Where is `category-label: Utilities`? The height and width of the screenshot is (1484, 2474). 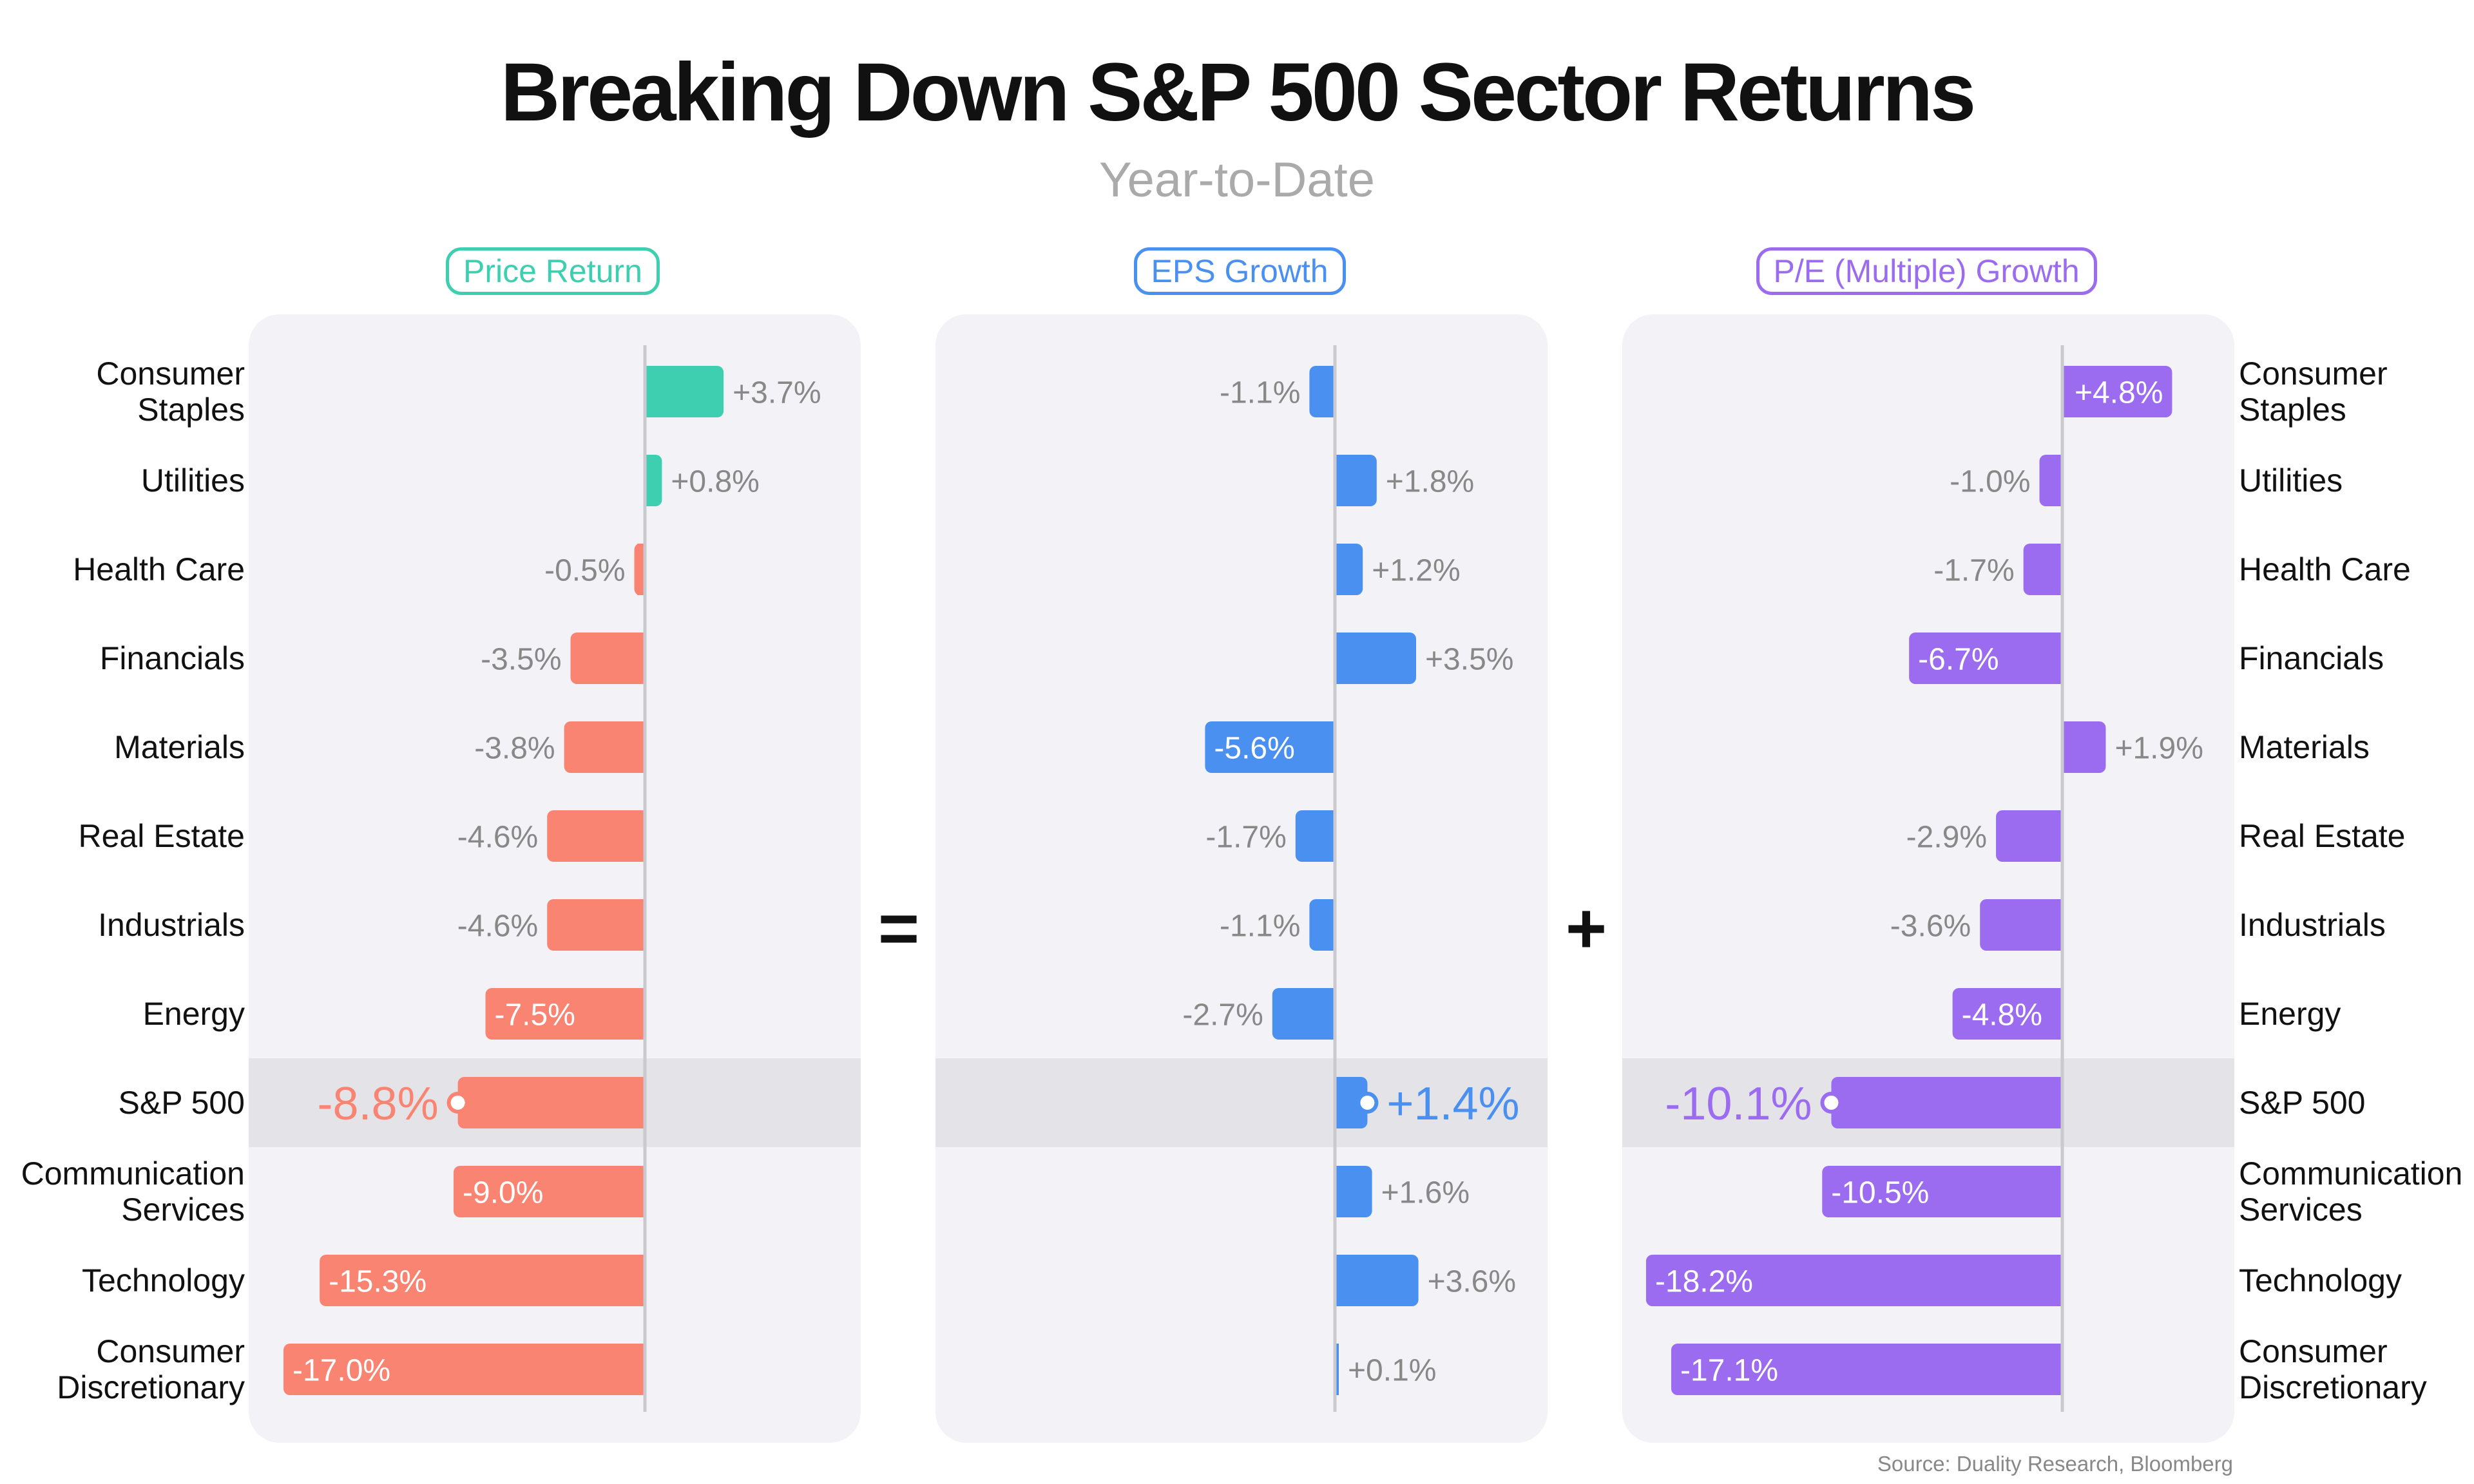
category-label: Utilities is located at coordinates (2356, 480).